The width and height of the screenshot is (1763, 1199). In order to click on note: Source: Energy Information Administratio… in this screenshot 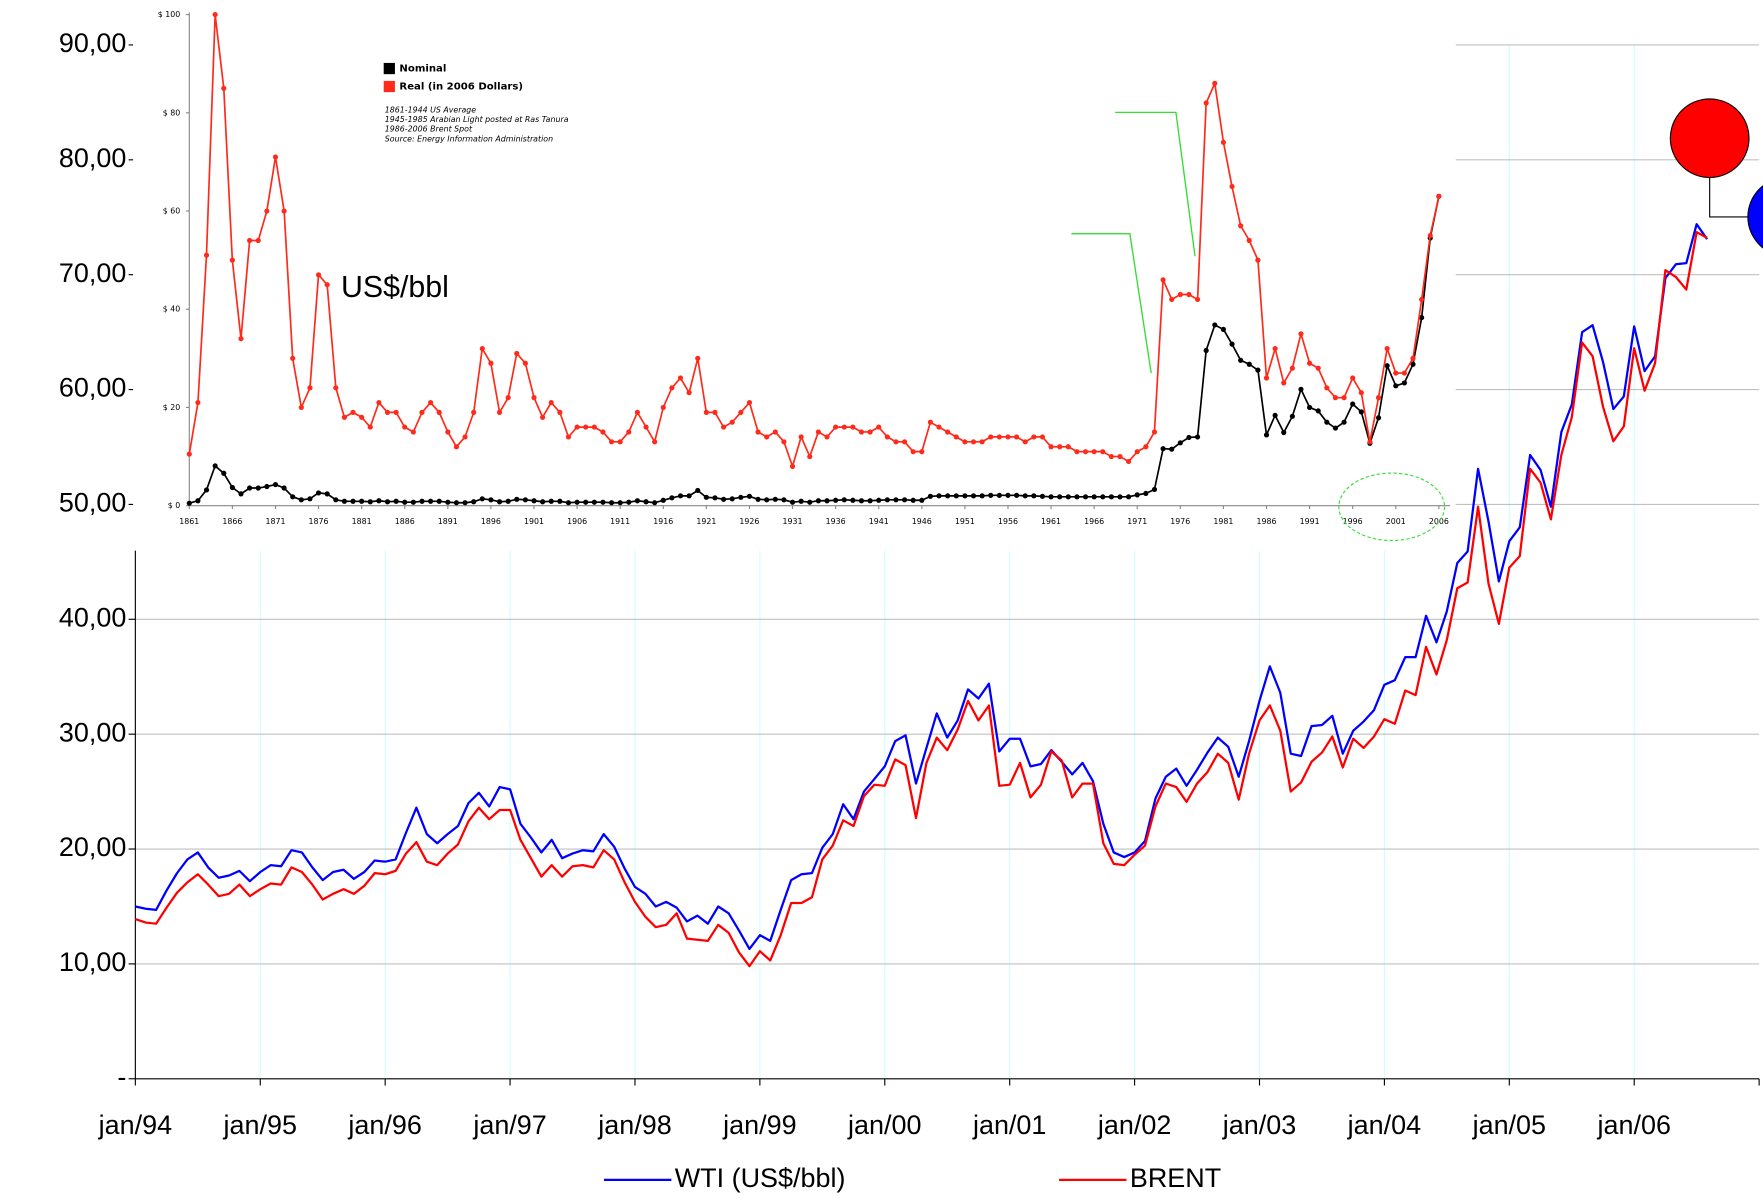, I will do `click(469, 138)`.